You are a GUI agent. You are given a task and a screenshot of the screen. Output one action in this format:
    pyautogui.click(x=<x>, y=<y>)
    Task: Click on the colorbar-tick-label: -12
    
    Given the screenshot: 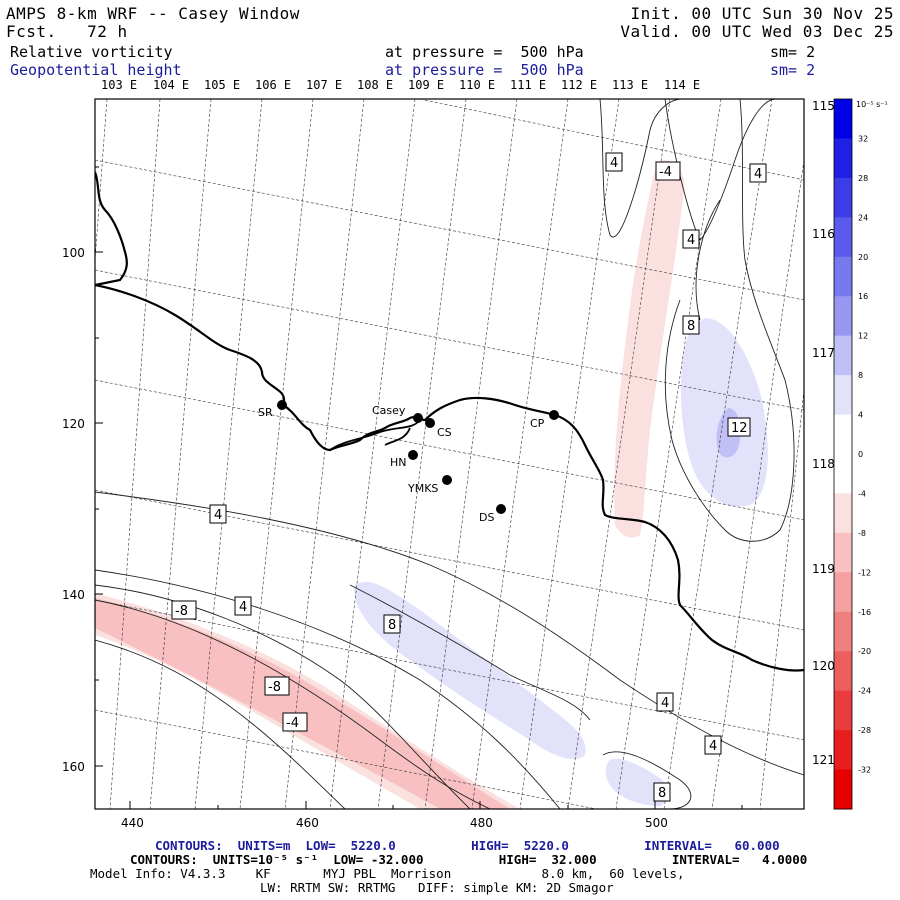 What is the action you would take?
    pyautogui.click(x=864, y=572)
    